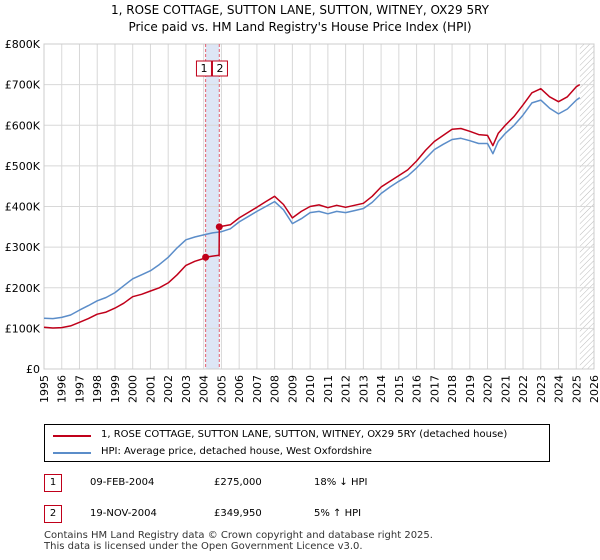 The height and width of the screenshot is (560, 600). Describe the element at coordinates (304, 515) in the screenshot. I see `transaction-row: 2 19-NOV-2004 £349,950 5% ↑ HPI` at that location.